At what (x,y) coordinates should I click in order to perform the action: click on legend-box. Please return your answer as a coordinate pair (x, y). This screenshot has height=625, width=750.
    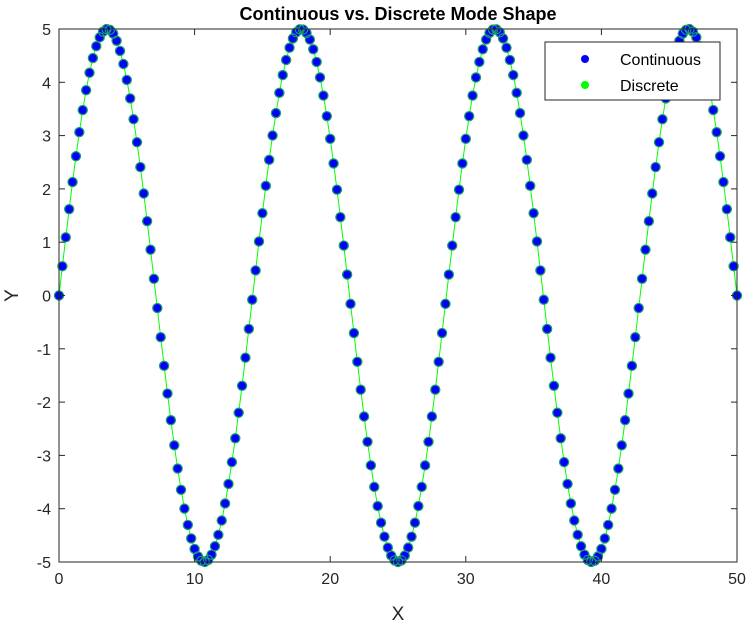
    Looking at the image, I should click on (632, 71).